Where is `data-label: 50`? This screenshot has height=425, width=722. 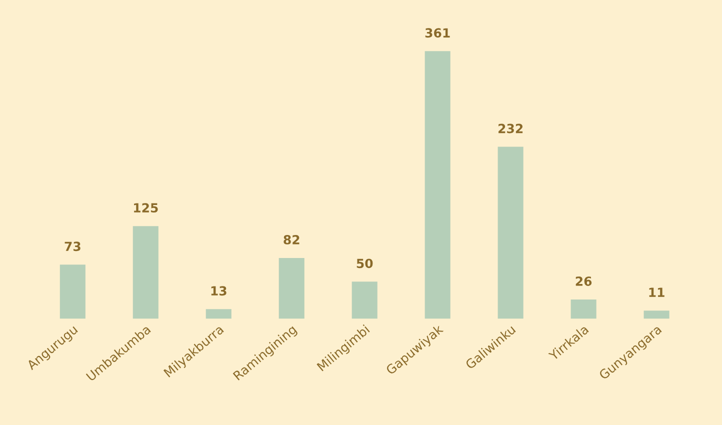 data-label: 50 is located at coordinates (364, 263).